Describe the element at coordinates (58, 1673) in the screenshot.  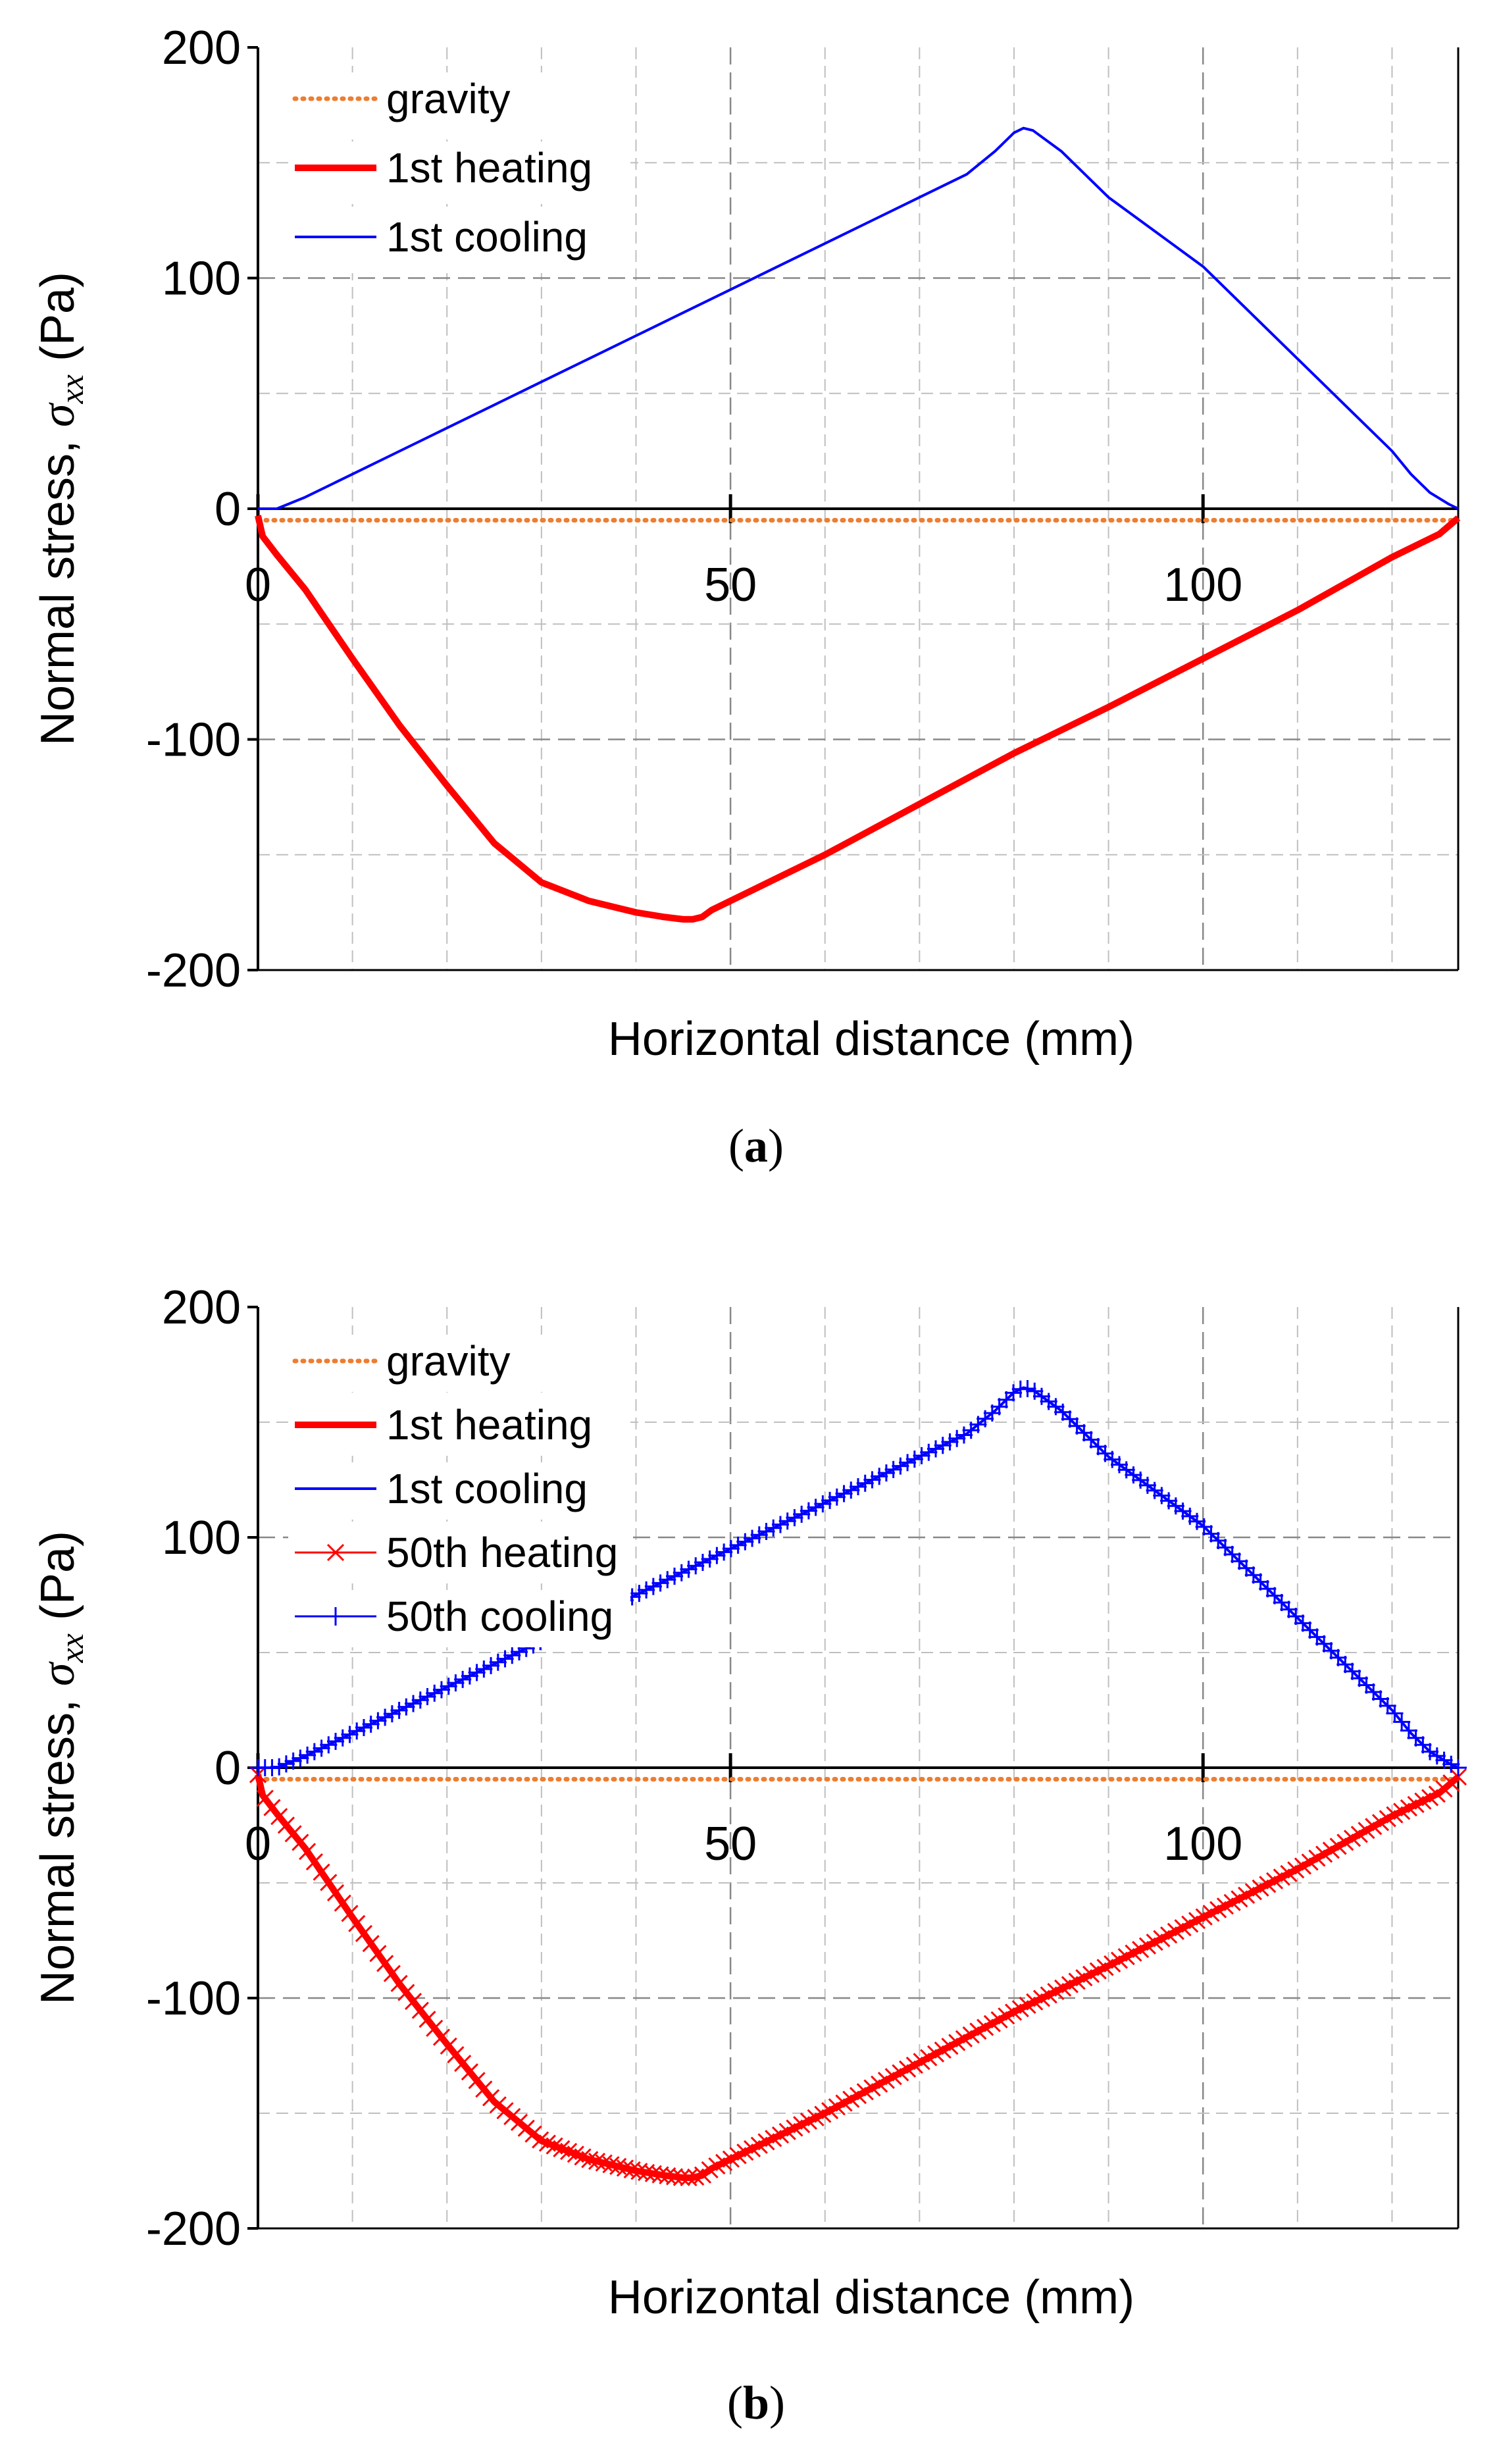
I see `y-axis-title-symbol: σ` at that location.